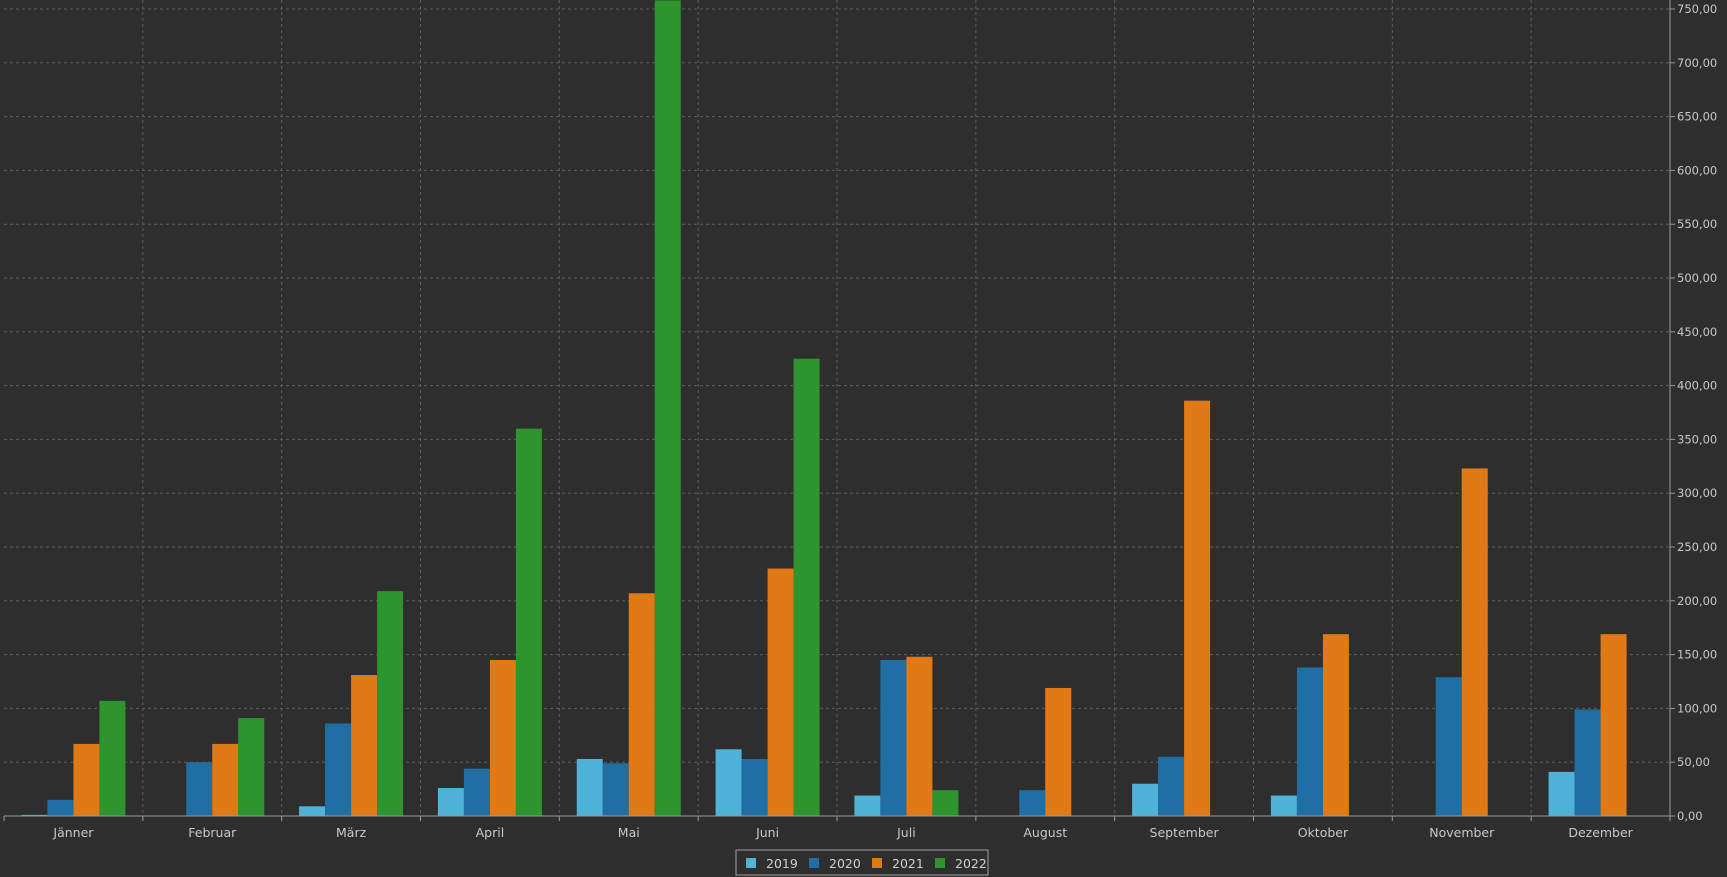  What do you see at coordinates (1032, 803) in the screenshot?
I see `bar-2020-August` at bounding box center [1032, 803].